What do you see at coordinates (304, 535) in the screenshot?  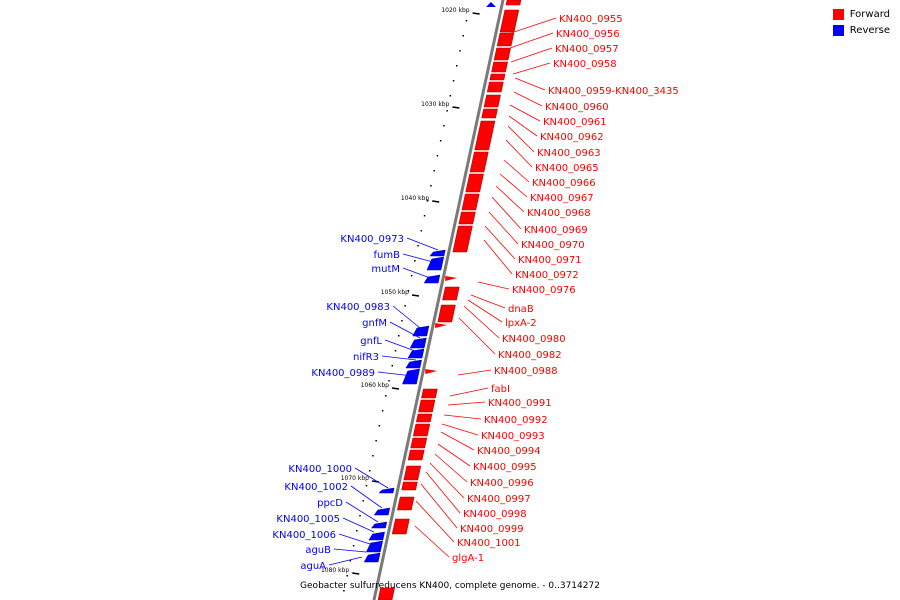 I see `reverse-gene-label: KN400_1006` at bounding box center [304, 535].